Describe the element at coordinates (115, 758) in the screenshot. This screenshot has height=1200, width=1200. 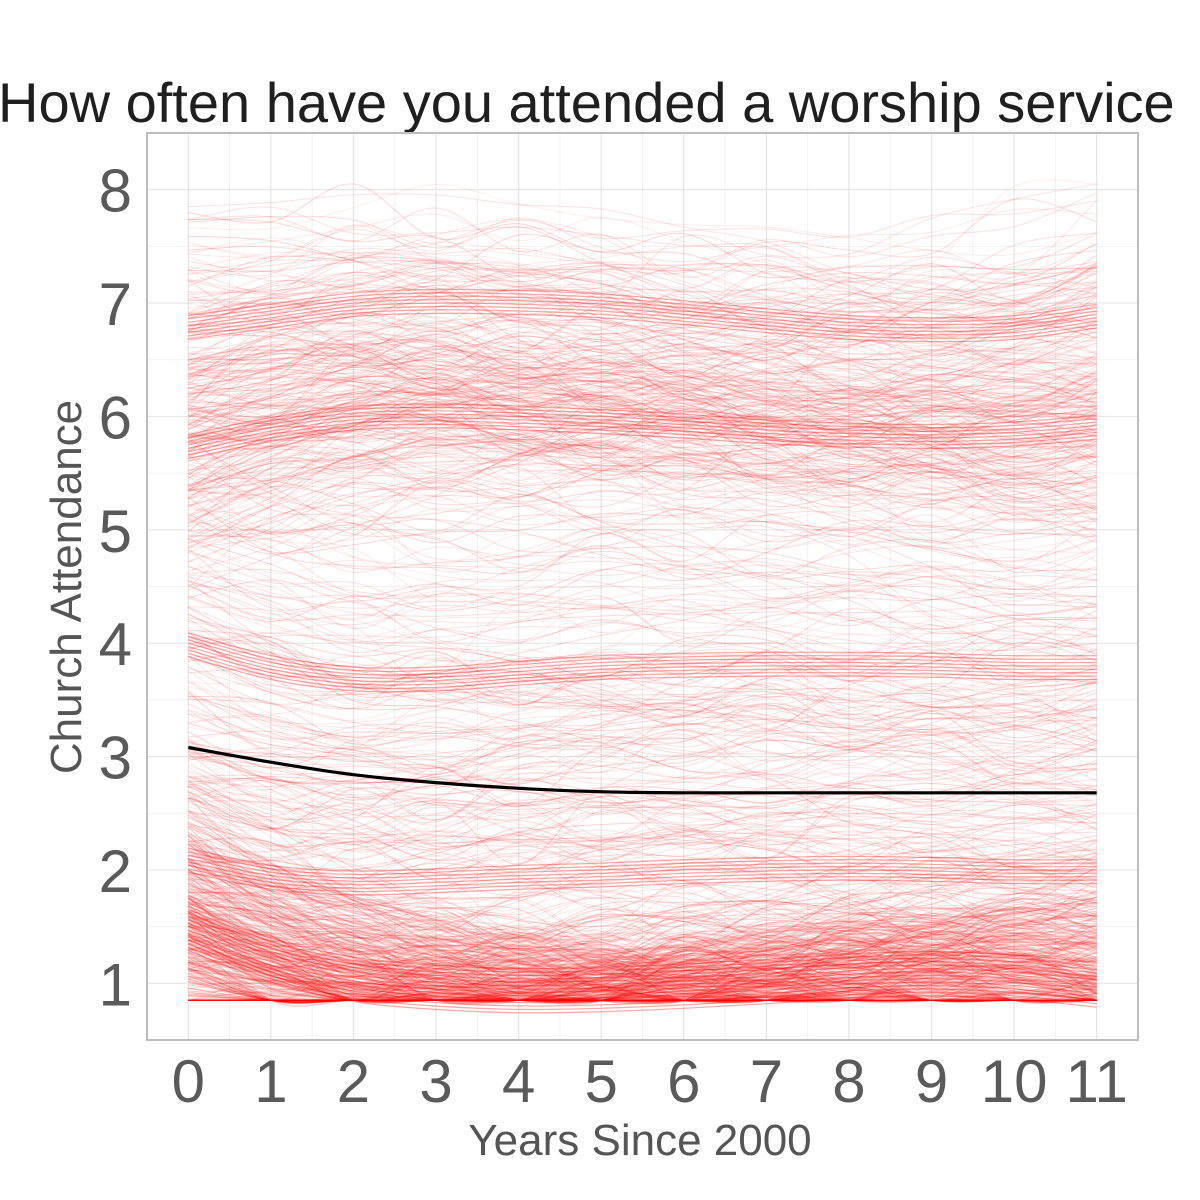
I see `y-tick-label: 3` at that location.